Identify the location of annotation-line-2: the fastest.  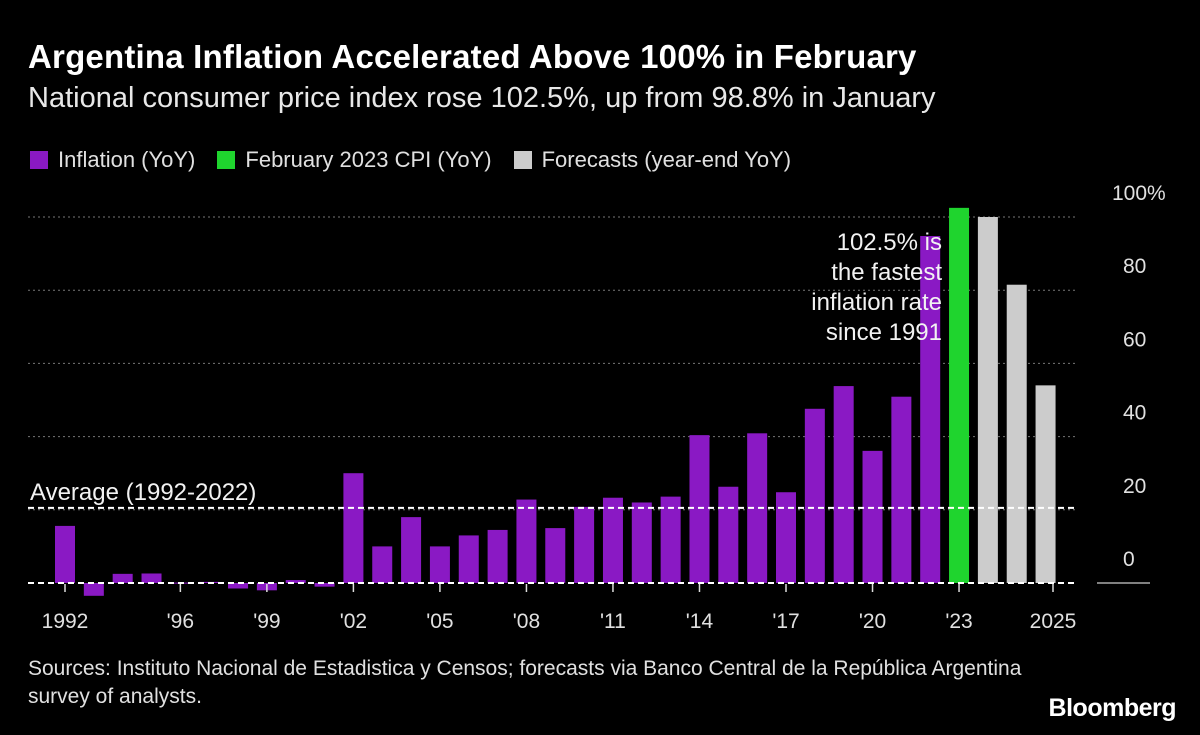
(886, 272).